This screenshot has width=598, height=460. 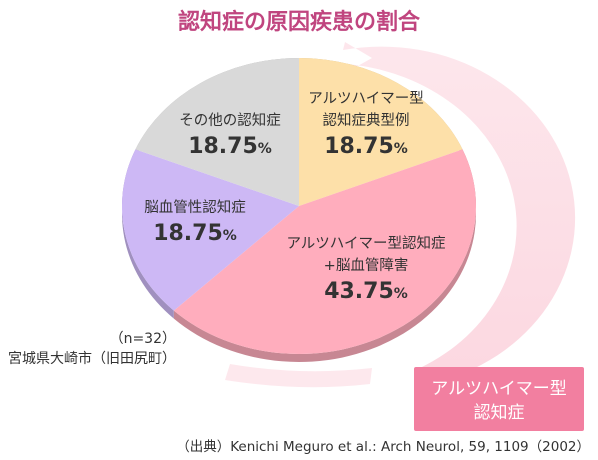 What do you see at coordinates (195, 207) in the screenshot?
I see `slice-label-2-line-0: 脳血管性認知症` at bounding box center [195, 207].